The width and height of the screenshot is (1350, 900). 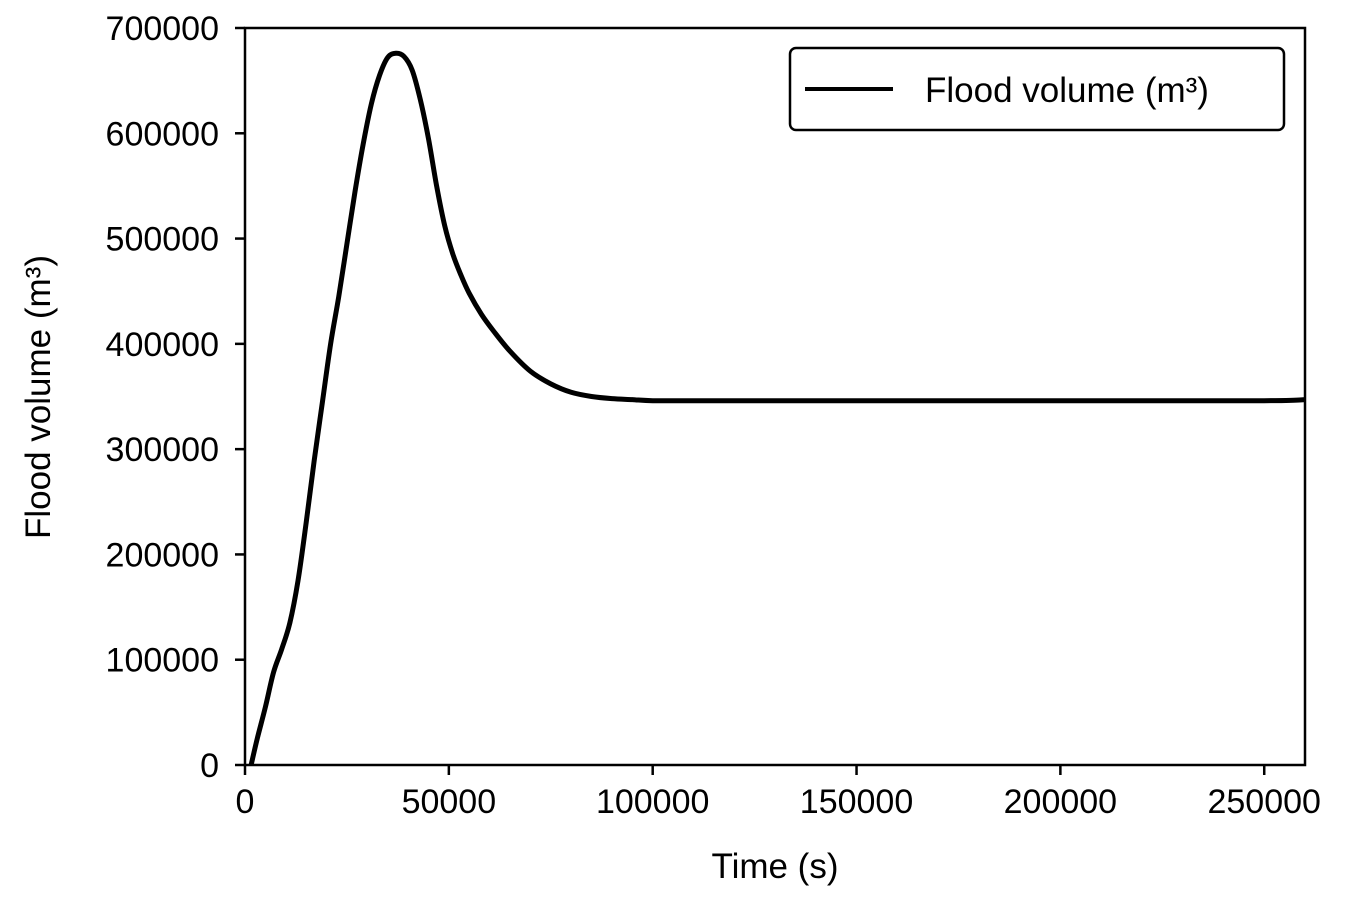 I want to click on legend: Flood volume (m³), so click(x=1037, y=89).